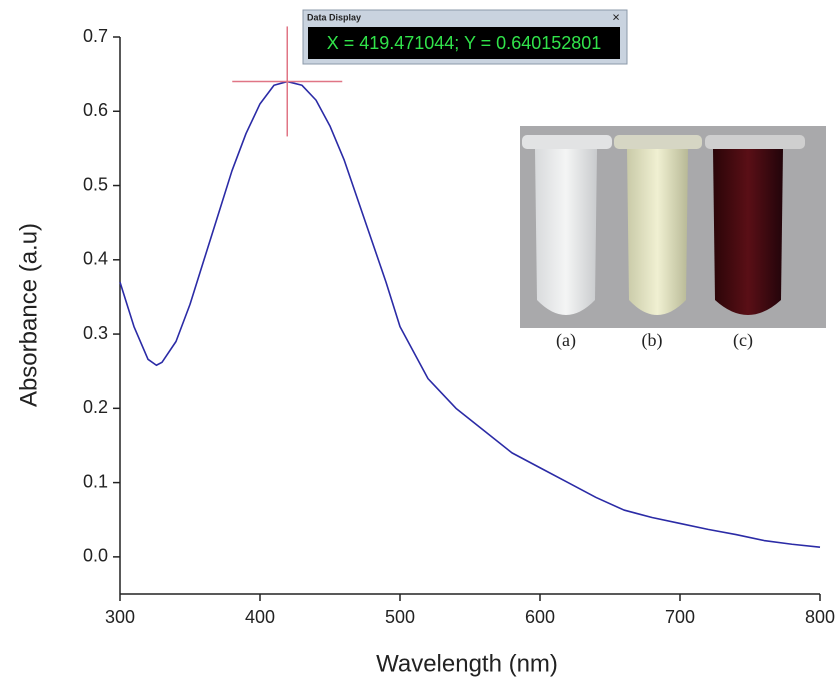 The image size is (840, 681). Describe the element at coordinates (616, 16) in the screenshot. I see `close-button: ×` at that location.